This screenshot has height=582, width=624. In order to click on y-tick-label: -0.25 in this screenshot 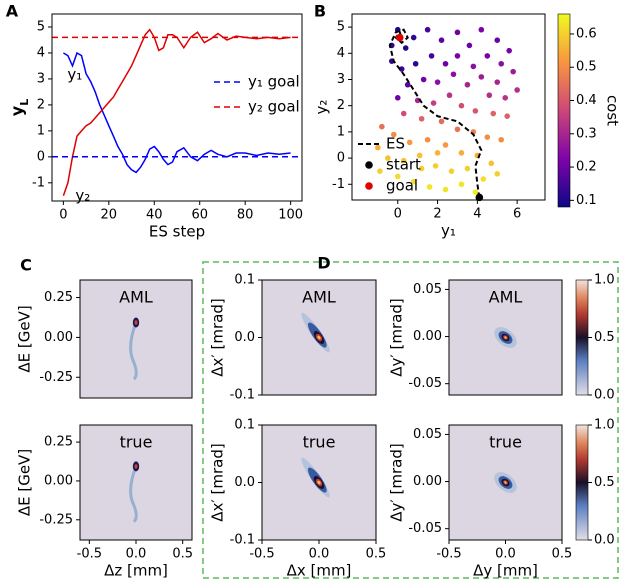, I will do `click(56, 519)`.